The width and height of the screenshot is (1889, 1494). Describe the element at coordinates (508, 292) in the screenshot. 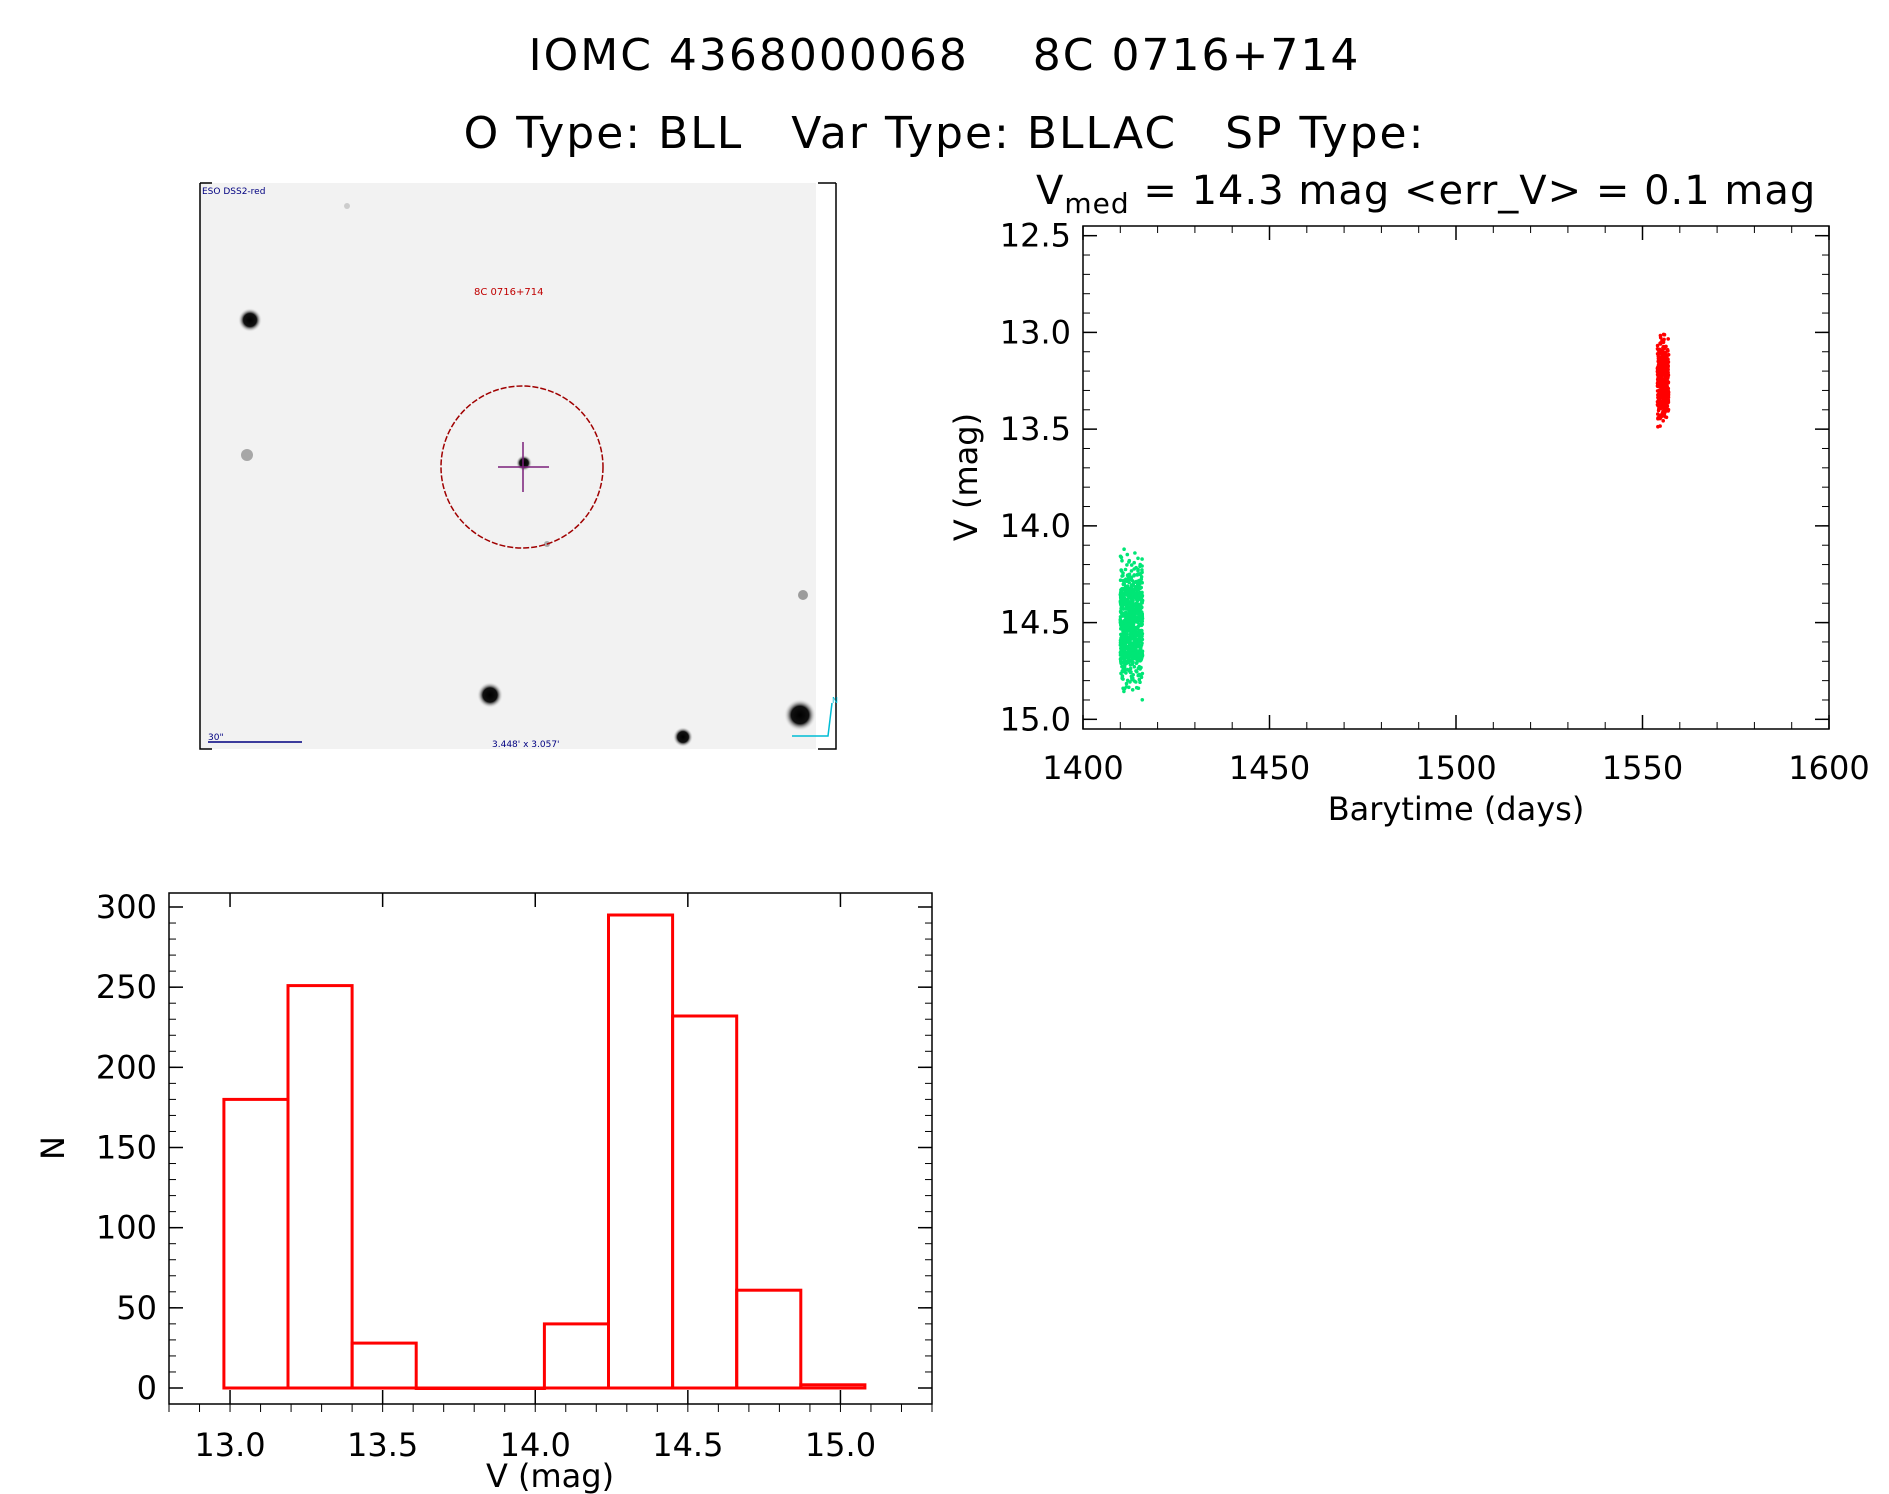

I see `target-label: 8C 0716+714` at that location.